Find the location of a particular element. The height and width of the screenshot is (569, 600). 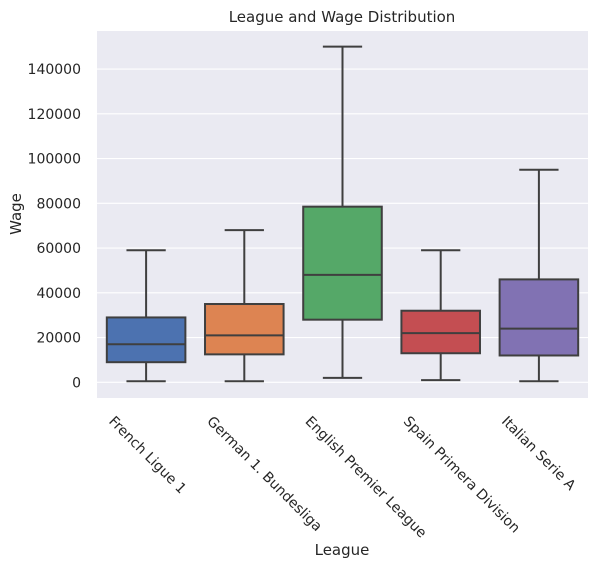

y-tick-label: 100000 is located at coordinates (54, 160).